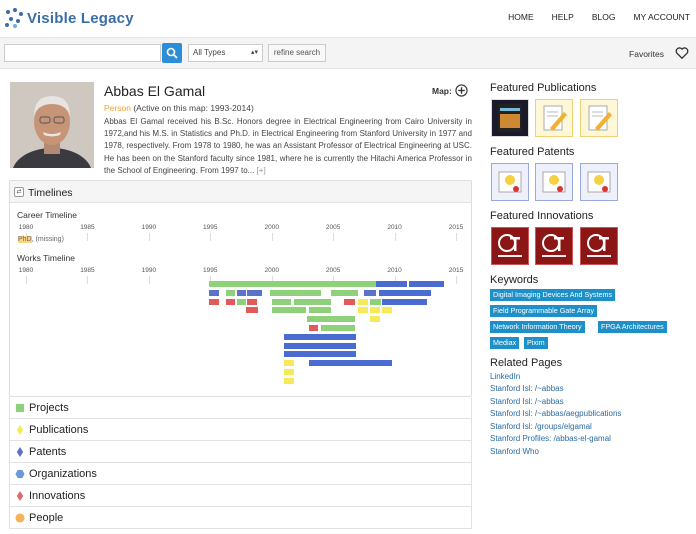 This screenshot has height=534, width=696. Describe the element at coordinates (240, 408) in the screenshot. I see `category-row-projects: Projects` at that location.